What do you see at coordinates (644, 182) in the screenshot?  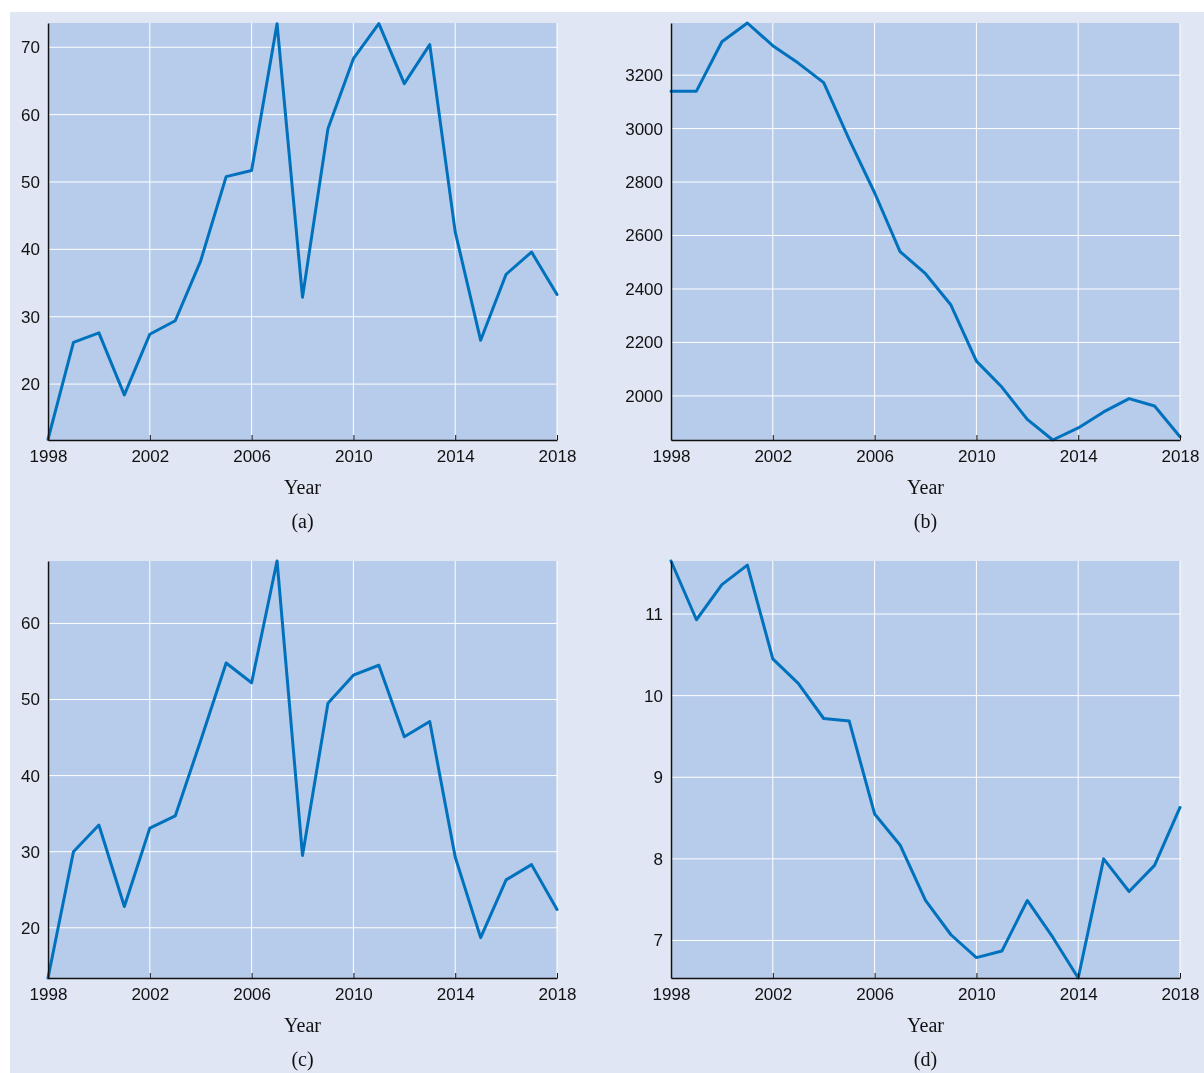 I see `y-tick-label: 2800` at bounding box center [644, 182].